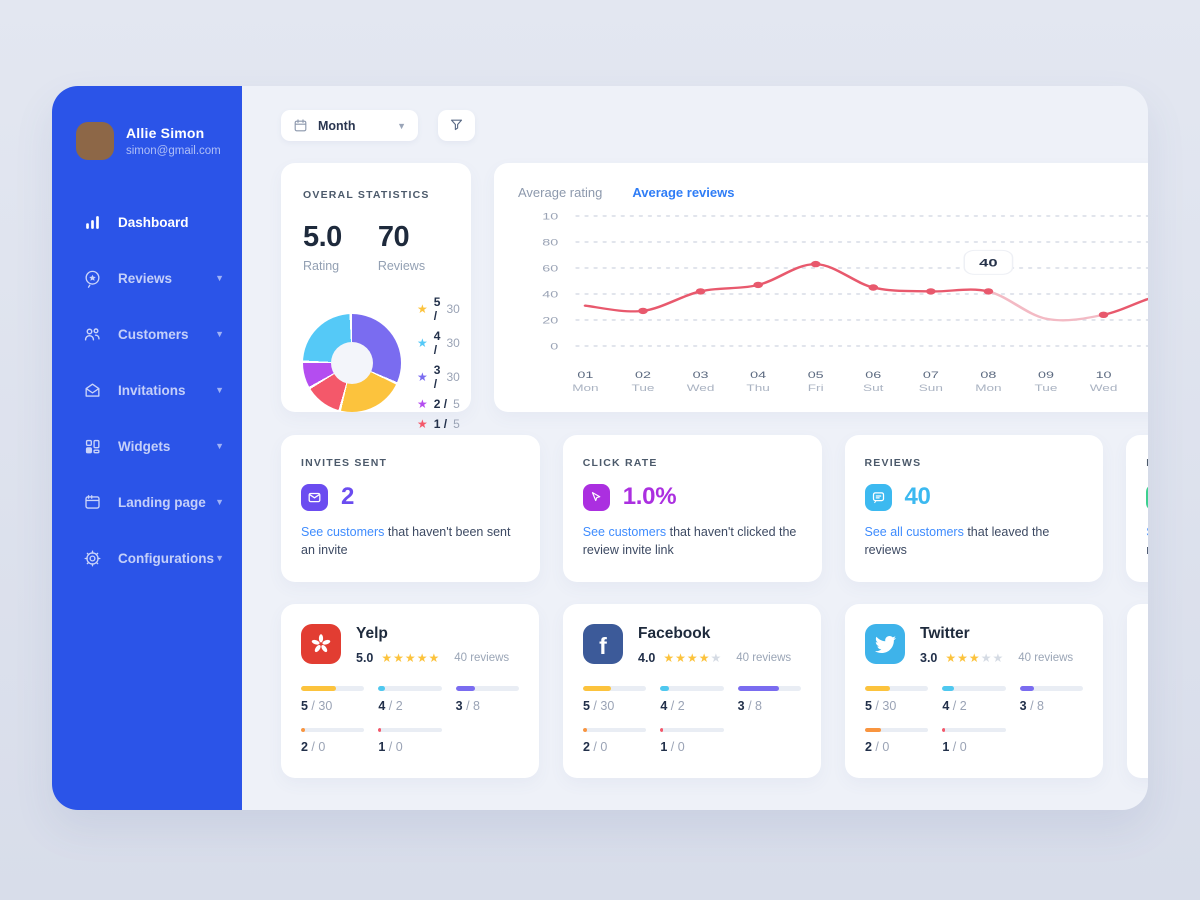  I want to click on user-name: Allie Simon, so click(165, 133).